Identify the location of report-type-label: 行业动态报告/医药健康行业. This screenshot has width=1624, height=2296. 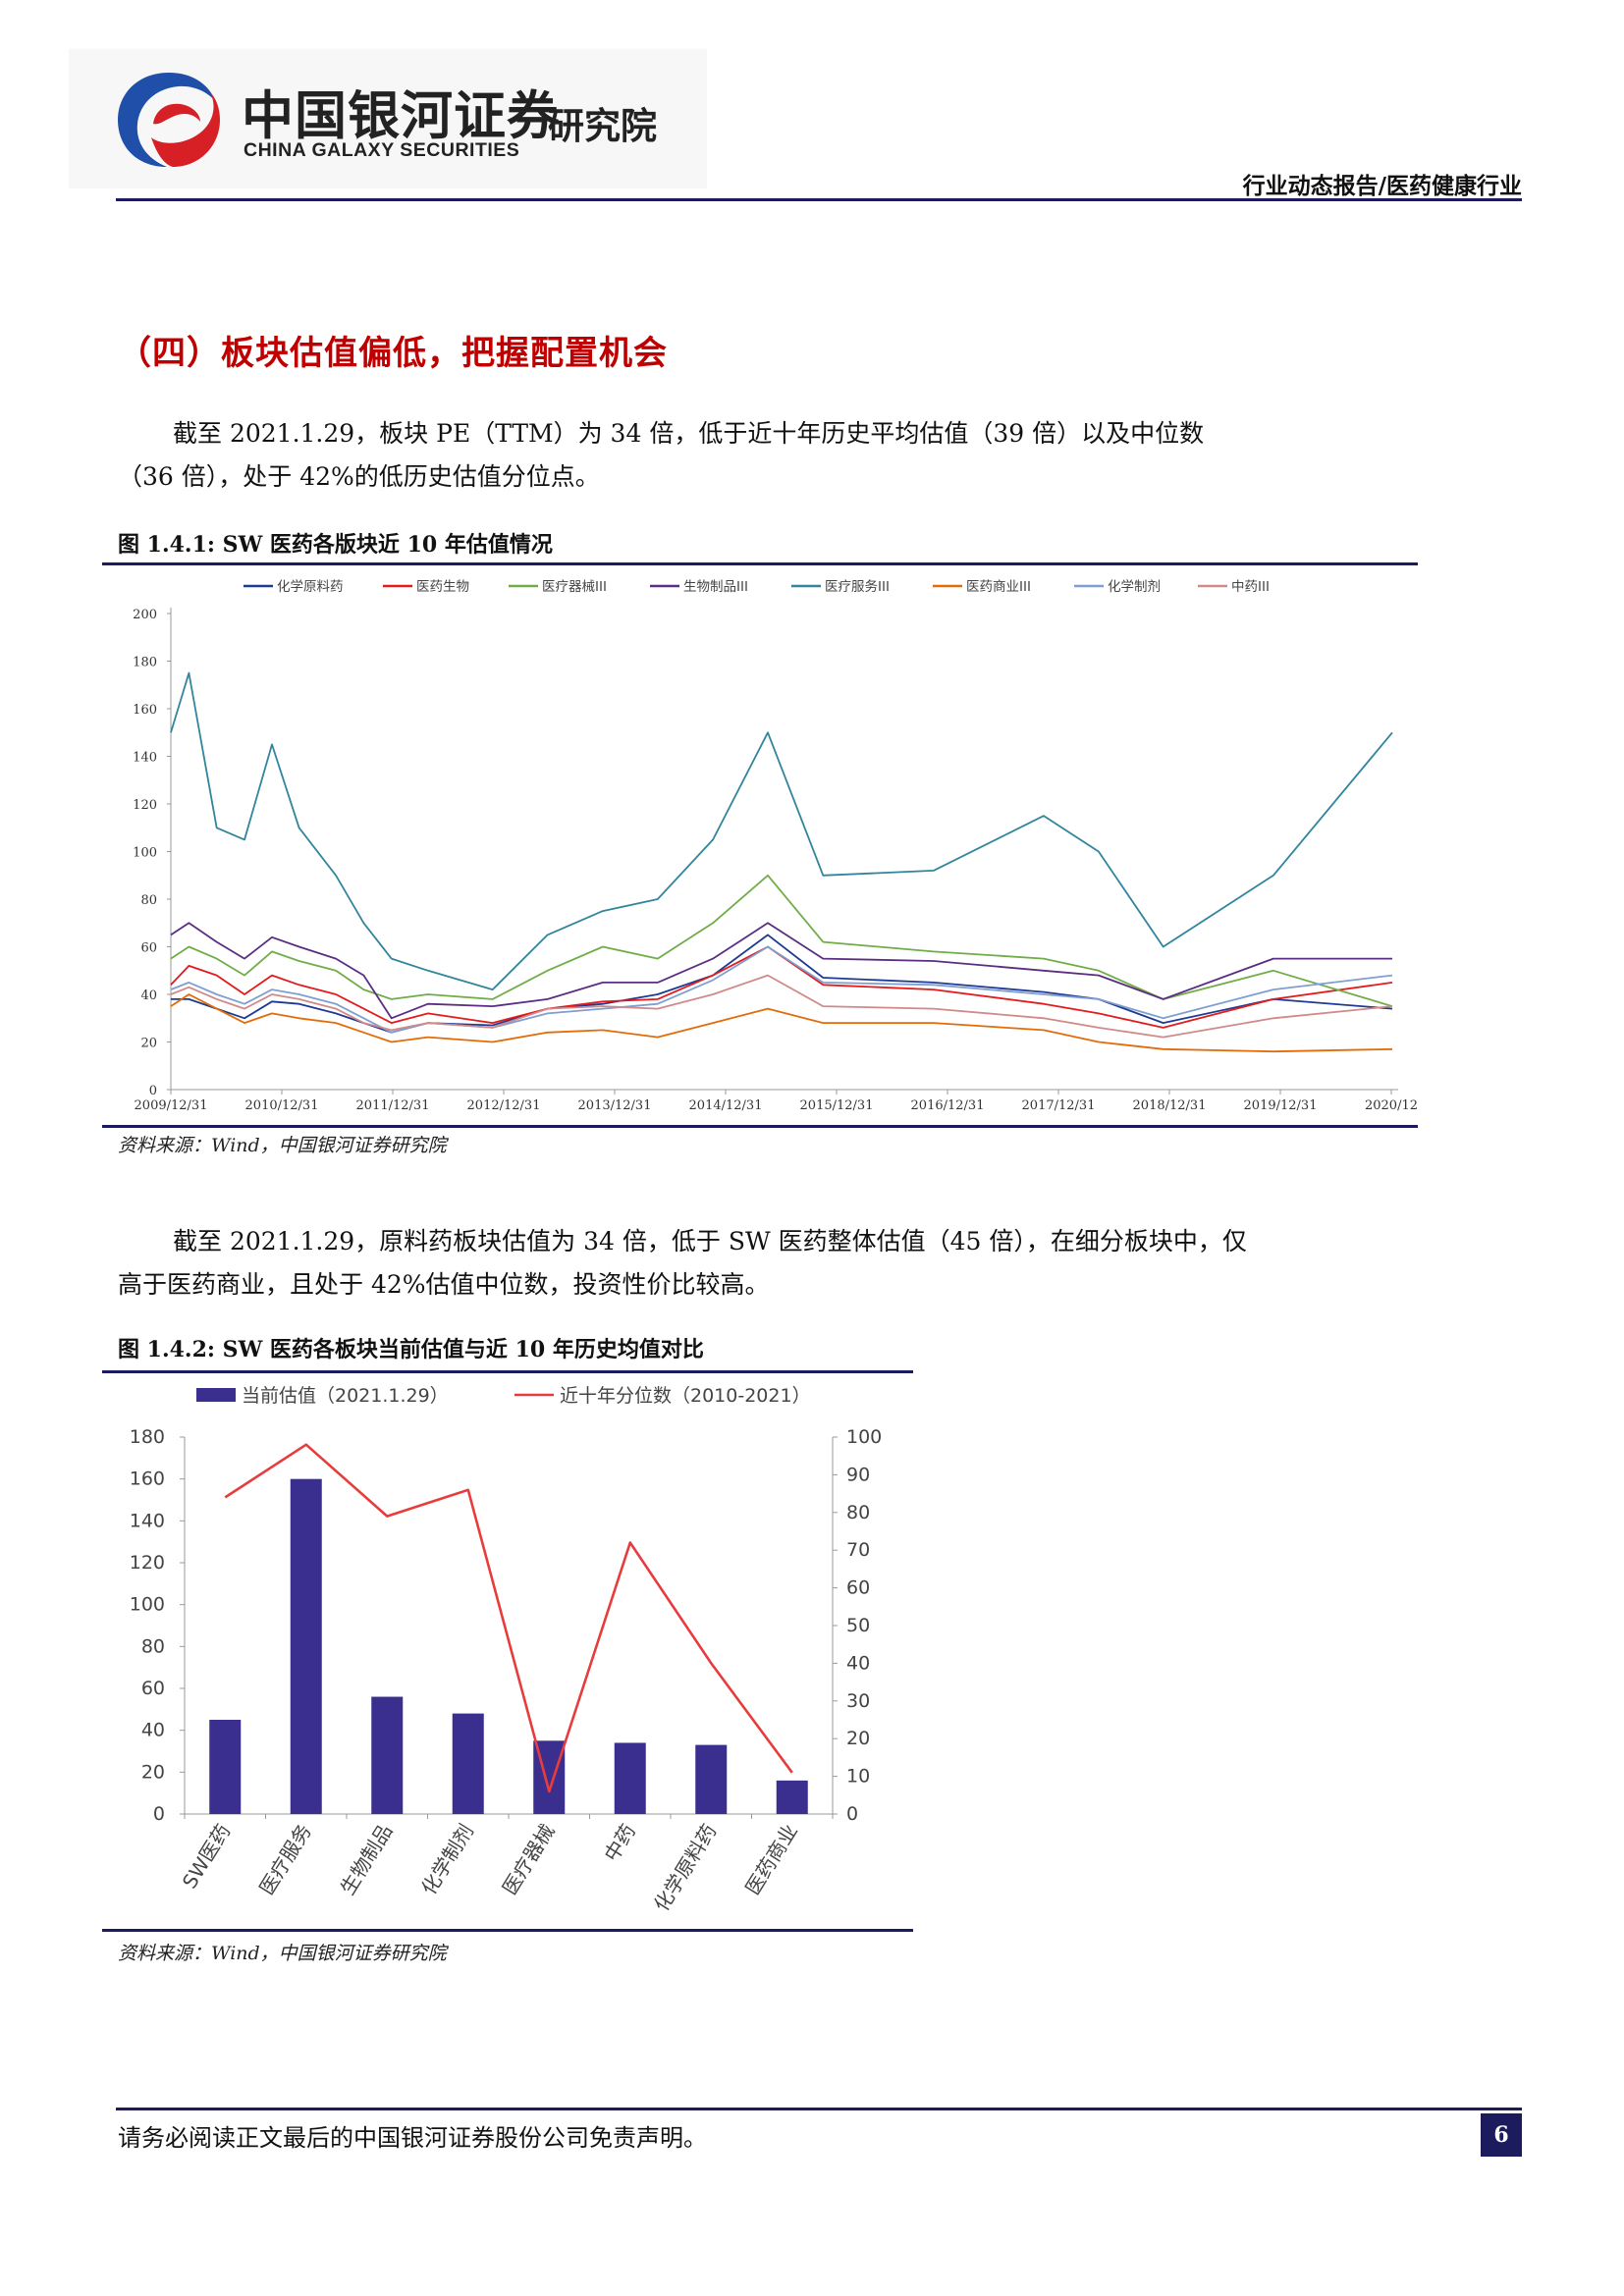
(1382, 186).